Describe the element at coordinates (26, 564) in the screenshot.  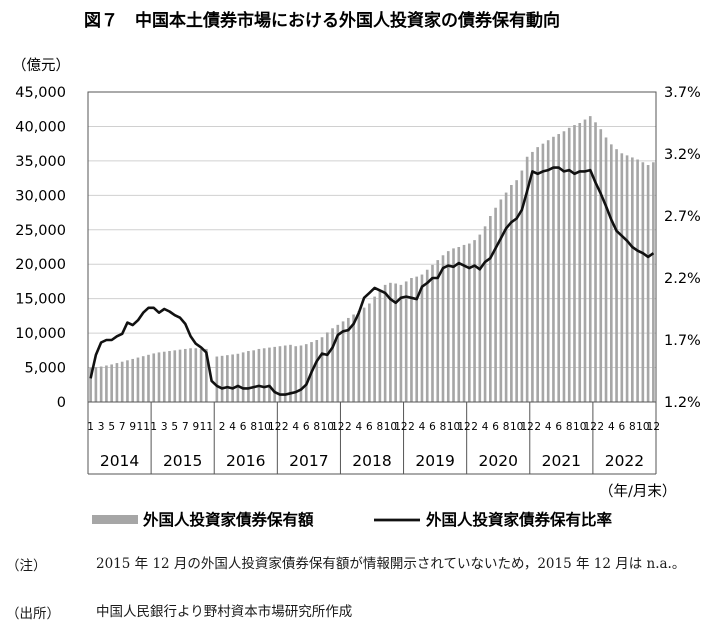
I see `note-row: （注）` at that location.